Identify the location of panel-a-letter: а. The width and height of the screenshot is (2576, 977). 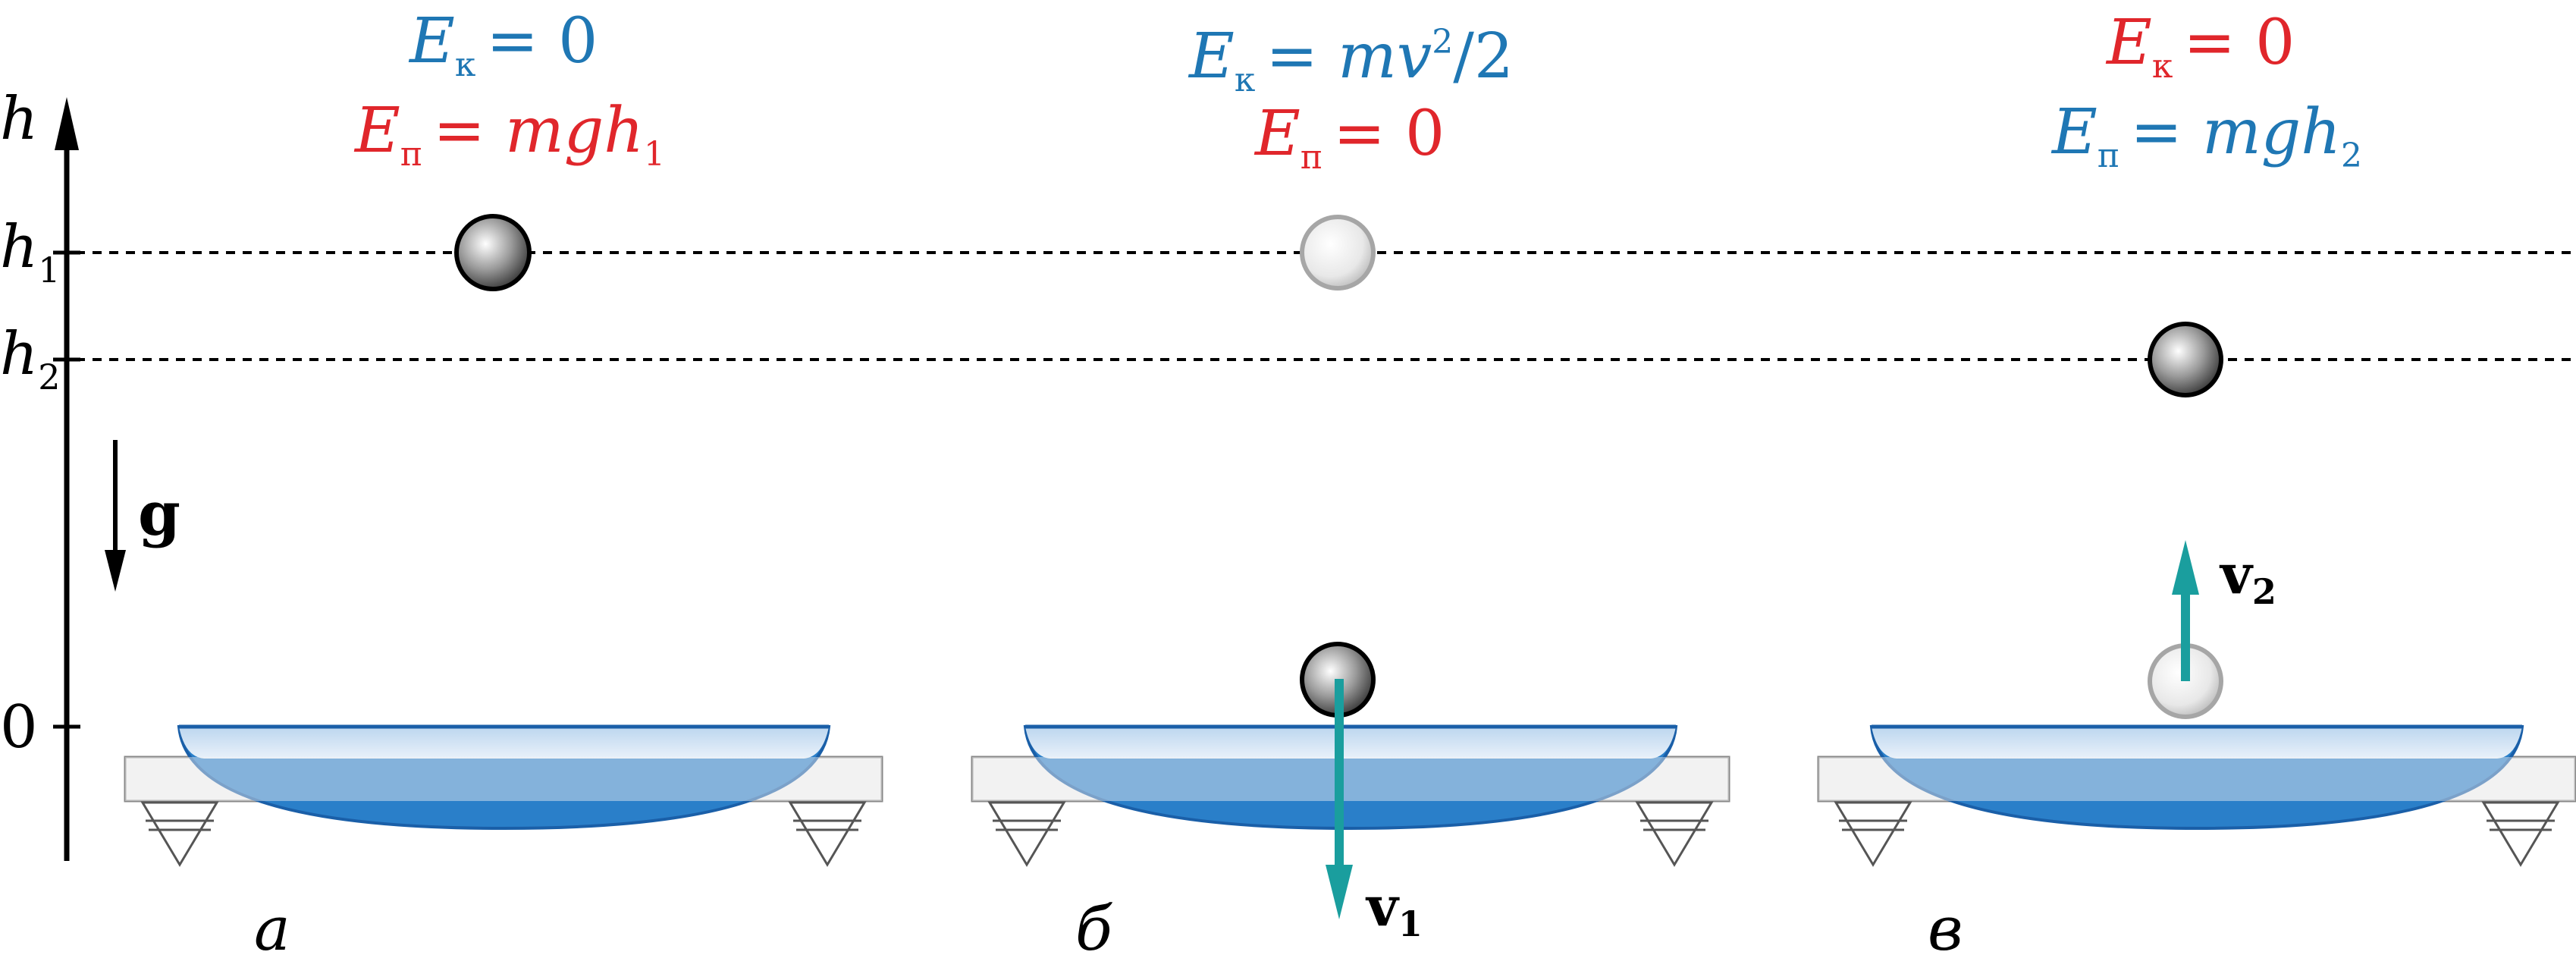
(272, 929).